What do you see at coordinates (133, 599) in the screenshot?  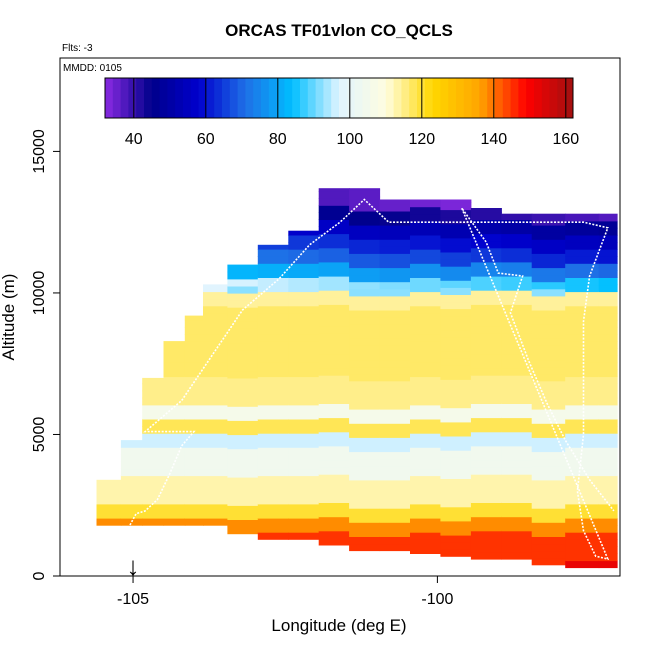 I see `x-tick-label: -105` at bounding box center [133, 599].